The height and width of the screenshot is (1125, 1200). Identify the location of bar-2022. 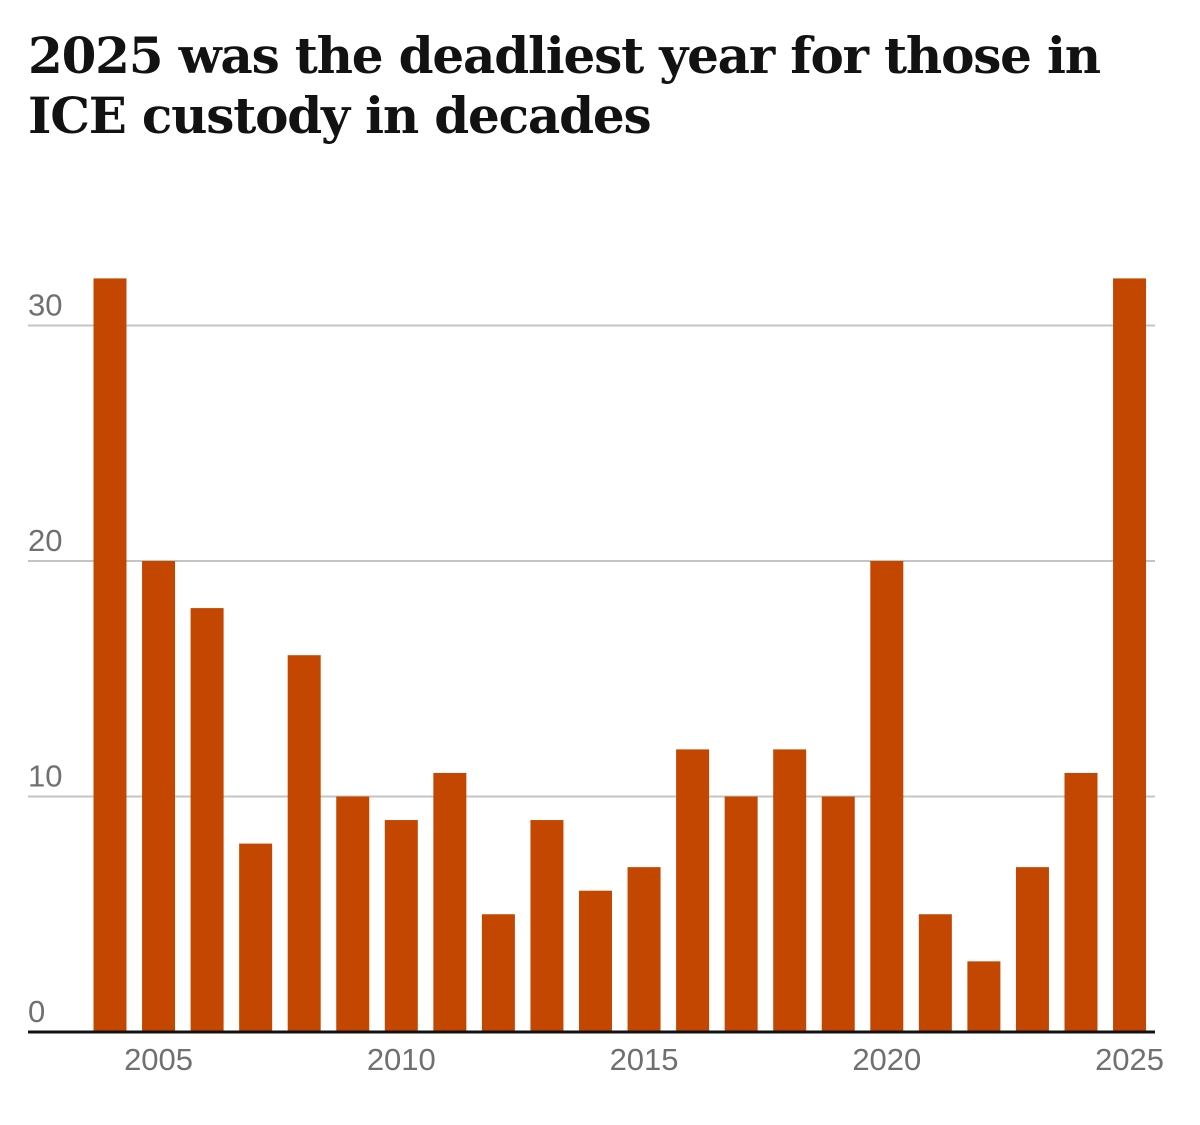
(984, 996).